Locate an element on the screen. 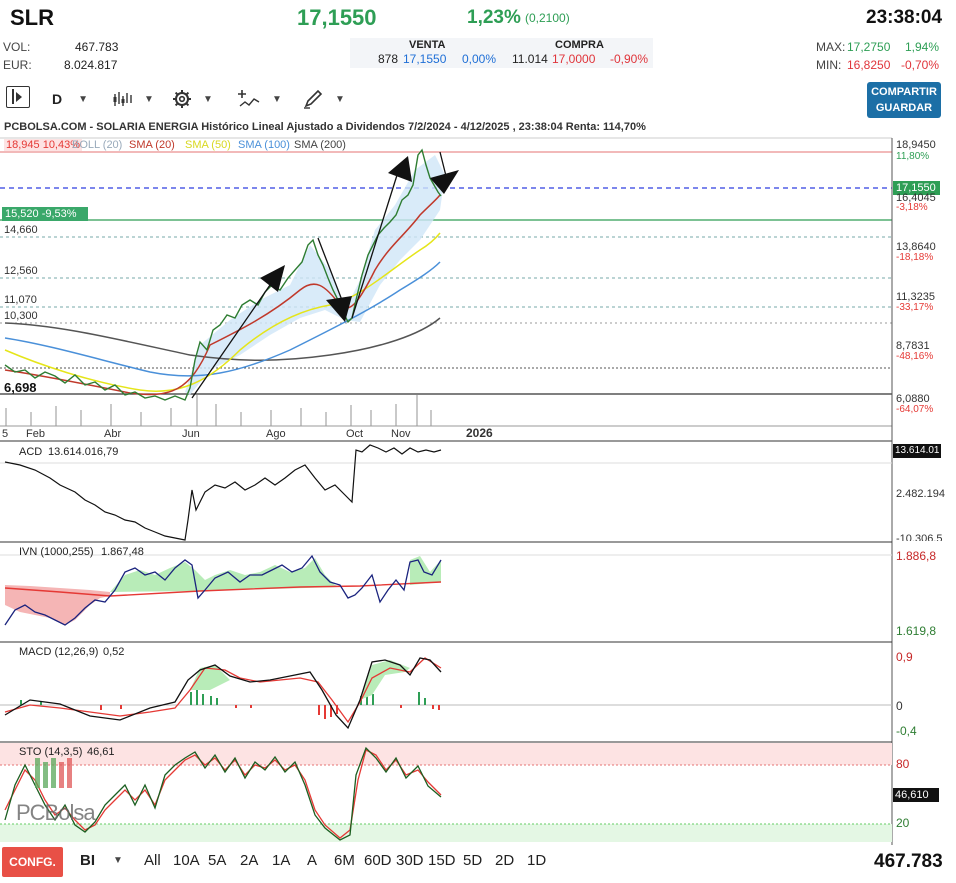 The width and height of the screenshot is (956, 883). compra-price: 17,0000 is located at coordinates (574, 59).